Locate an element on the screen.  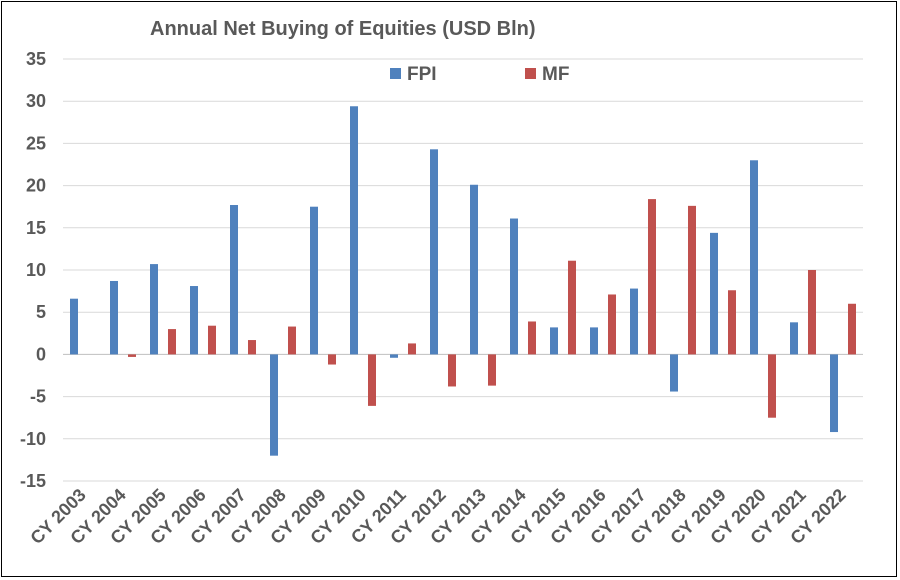
chart-title: Annual Net Buying of Equities (USD Bln) is located at coordinates (343, 29).